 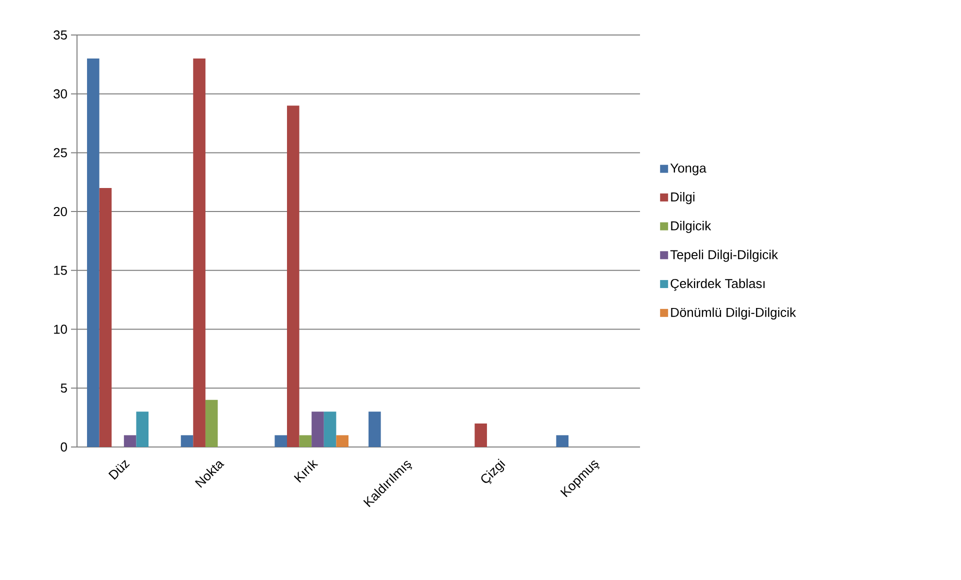 I want to click on y-tick-label: 0, so click(x=63, y=447).